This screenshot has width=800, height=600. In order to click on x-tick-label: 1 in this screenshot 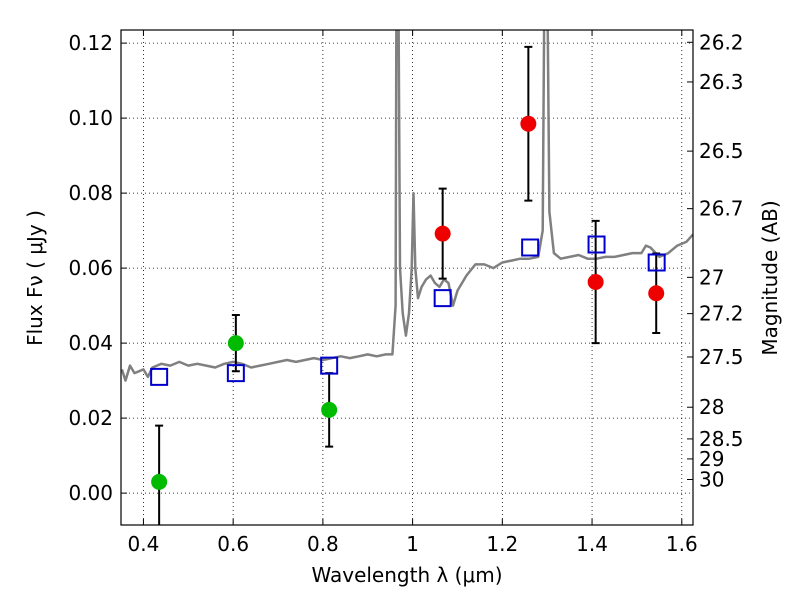, I will do `click(412, 544)`.